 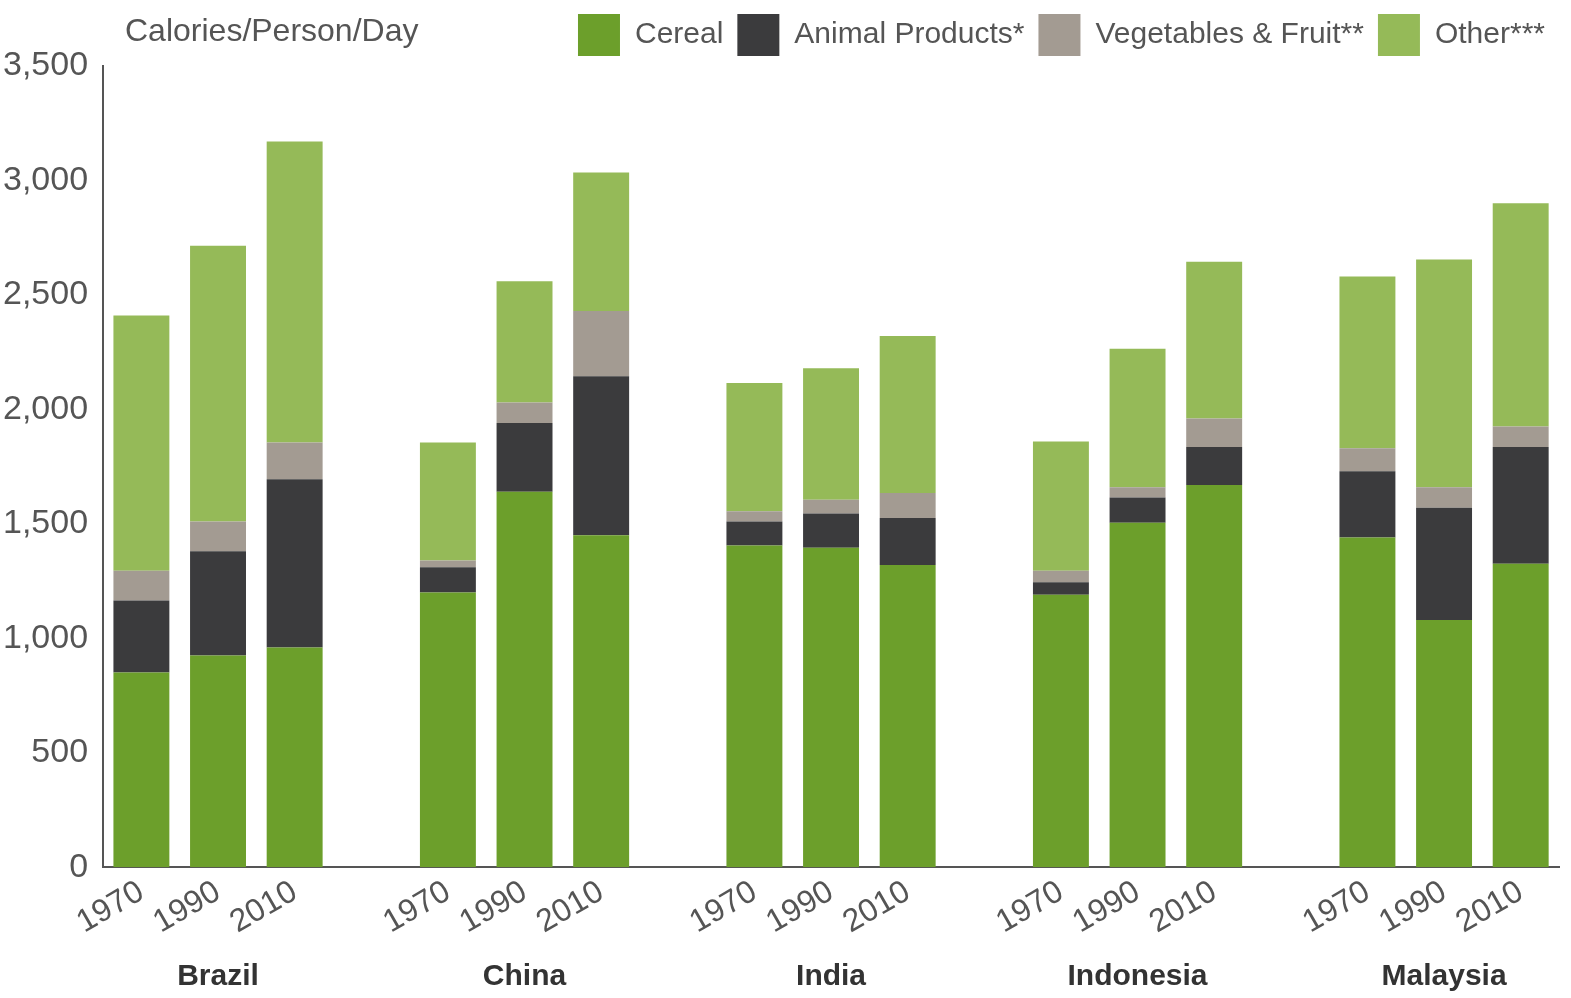 I want to click on y-tick-label: 1,000, so click(x=45, y=635).